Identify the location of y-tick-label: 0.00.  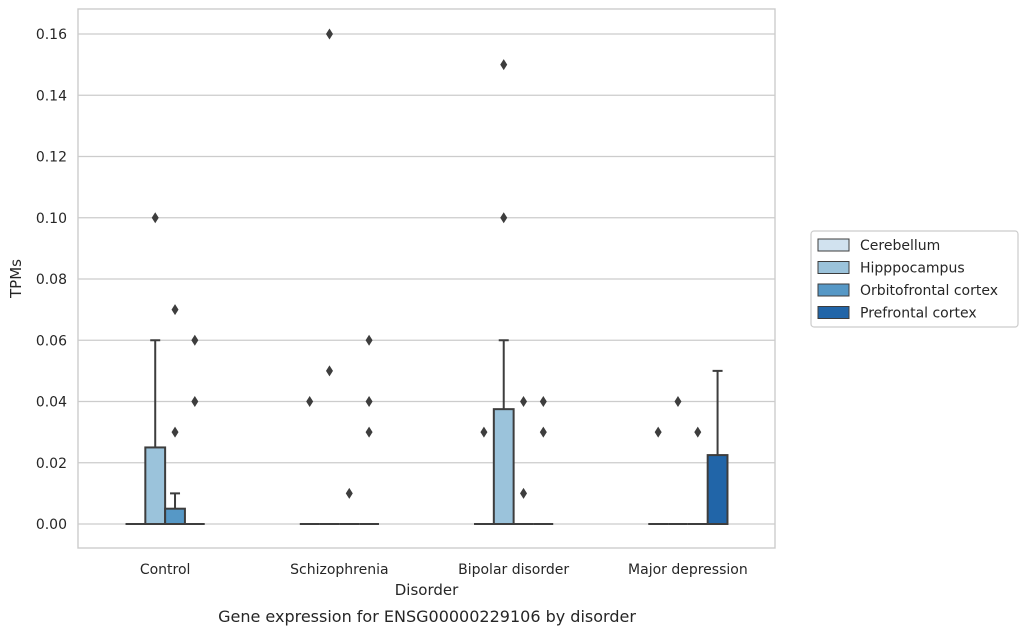
(51, 525).